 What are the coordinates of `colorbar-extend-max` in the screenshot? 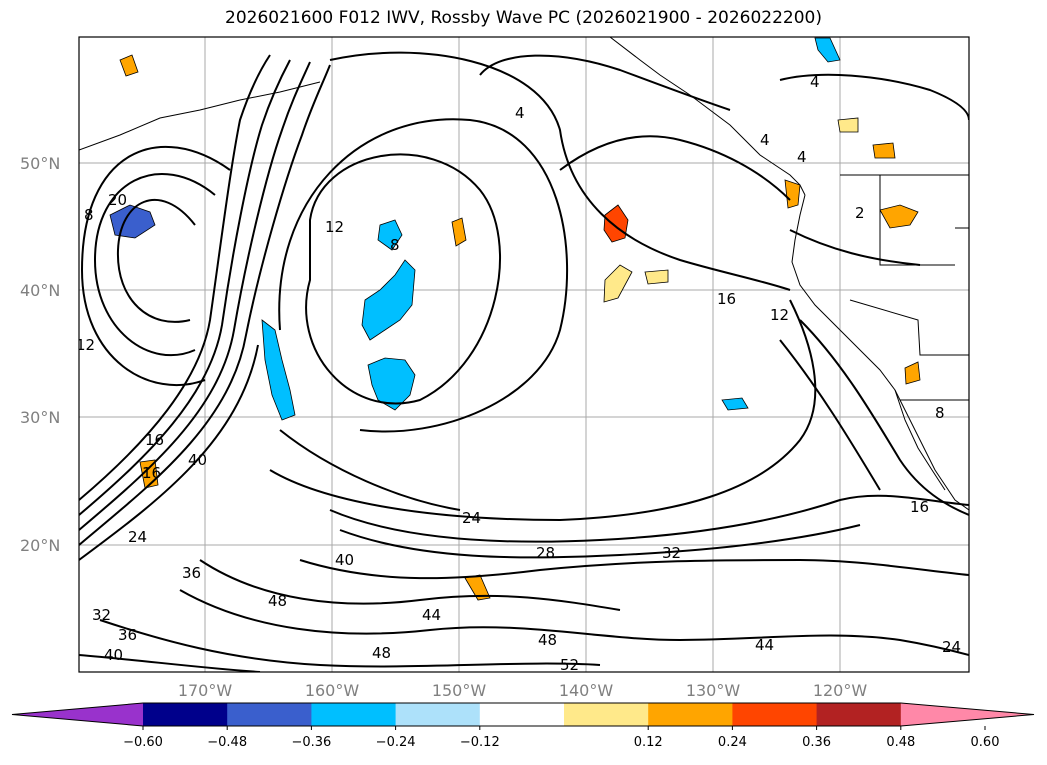 It's located at (967, 714).